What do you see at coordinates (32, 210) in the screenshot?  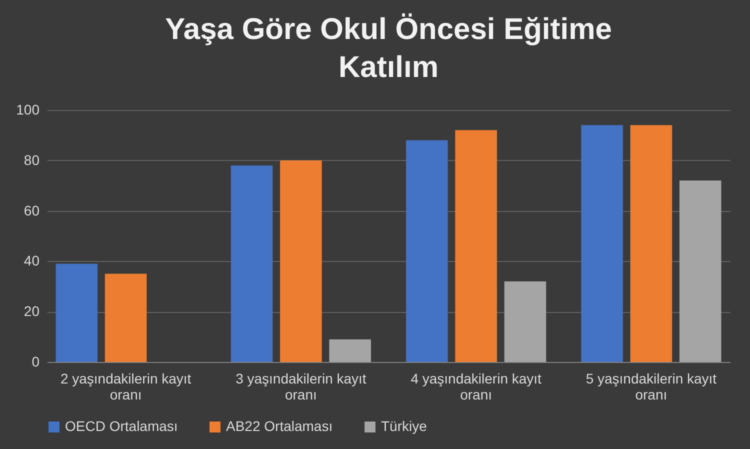 I see `y-tick-label: 60` at bounding box center [32, 210].